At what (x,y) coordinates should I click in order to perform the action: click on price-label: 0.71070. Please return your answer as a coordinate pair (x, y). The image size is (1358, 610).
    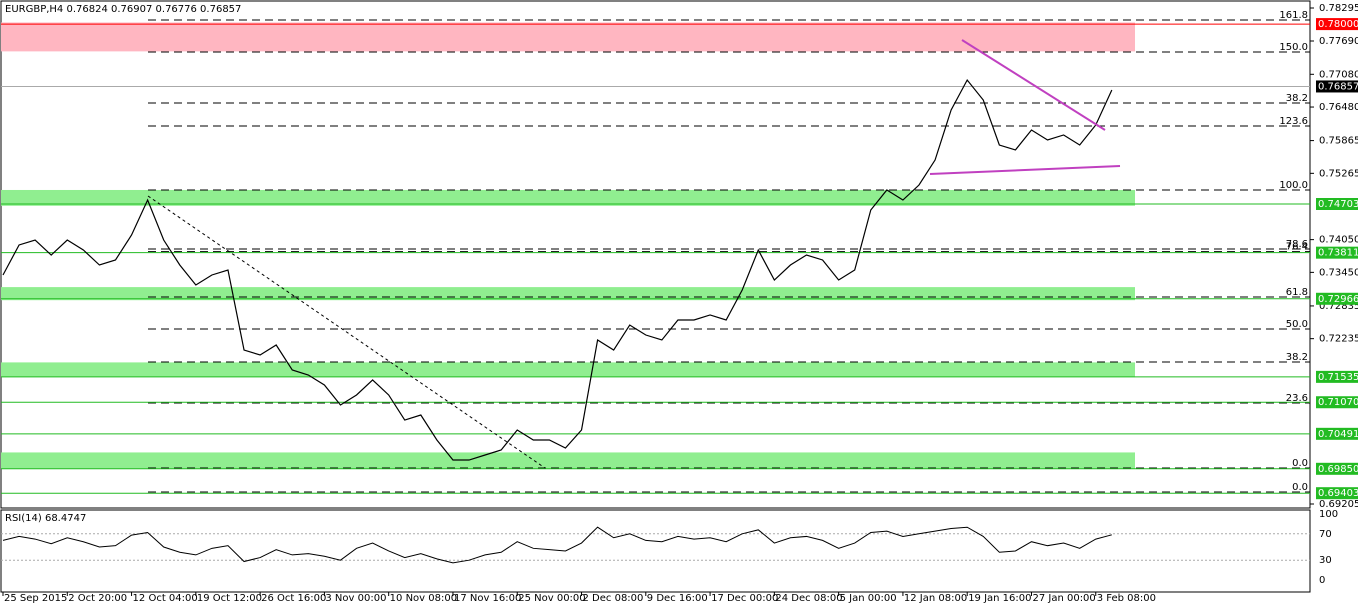
    Looking at the image, I should click on (1338, 402).